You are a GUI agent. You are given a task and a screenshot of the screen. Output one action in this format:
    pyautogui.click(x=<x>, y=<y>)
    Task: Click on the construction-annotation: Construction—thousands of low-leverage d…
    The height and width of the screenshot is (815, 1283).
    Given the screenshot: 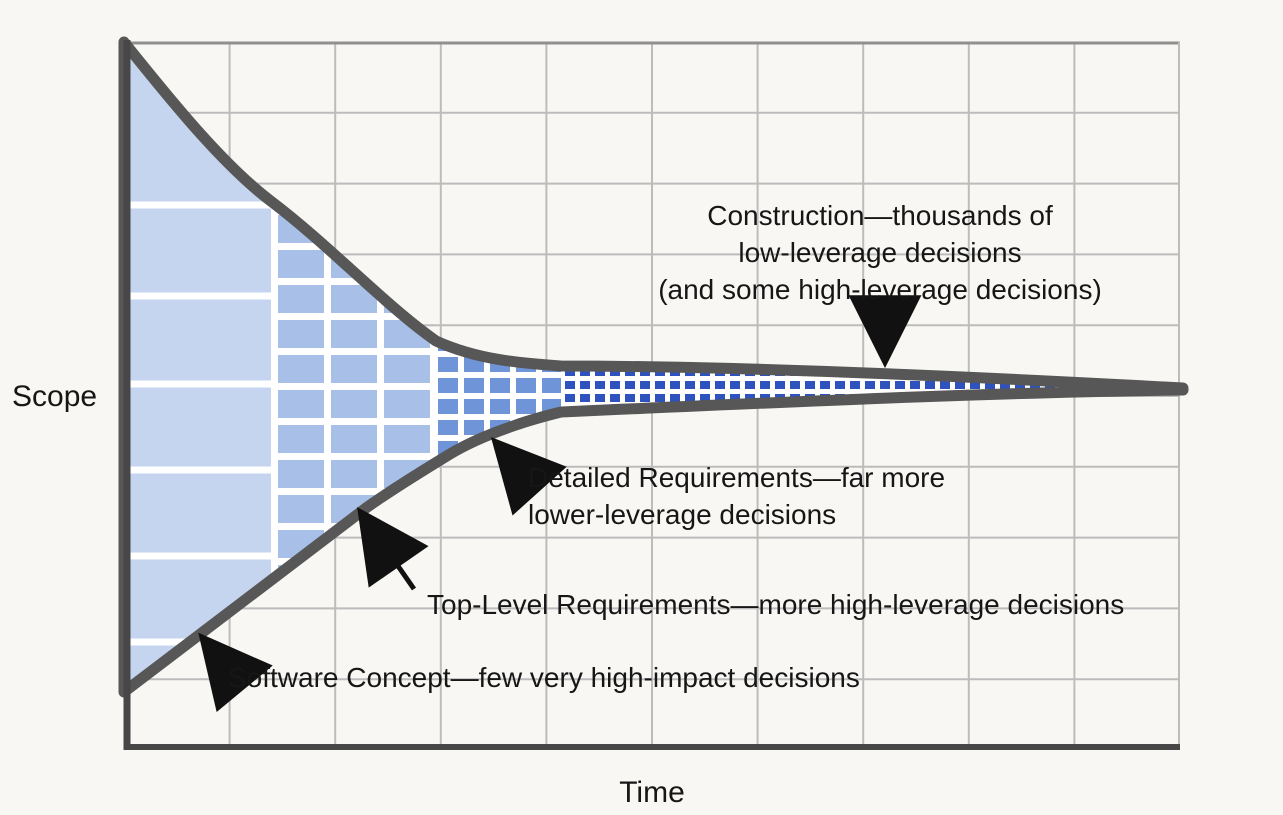 What is the action you would take?
    pyautogui.click(x=880, y=252)
    